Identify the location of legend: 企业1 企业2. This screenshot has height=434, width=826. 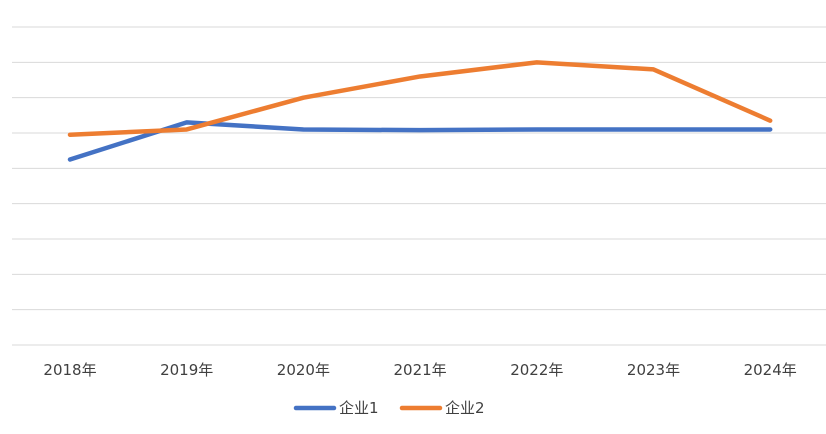
(389, 408).